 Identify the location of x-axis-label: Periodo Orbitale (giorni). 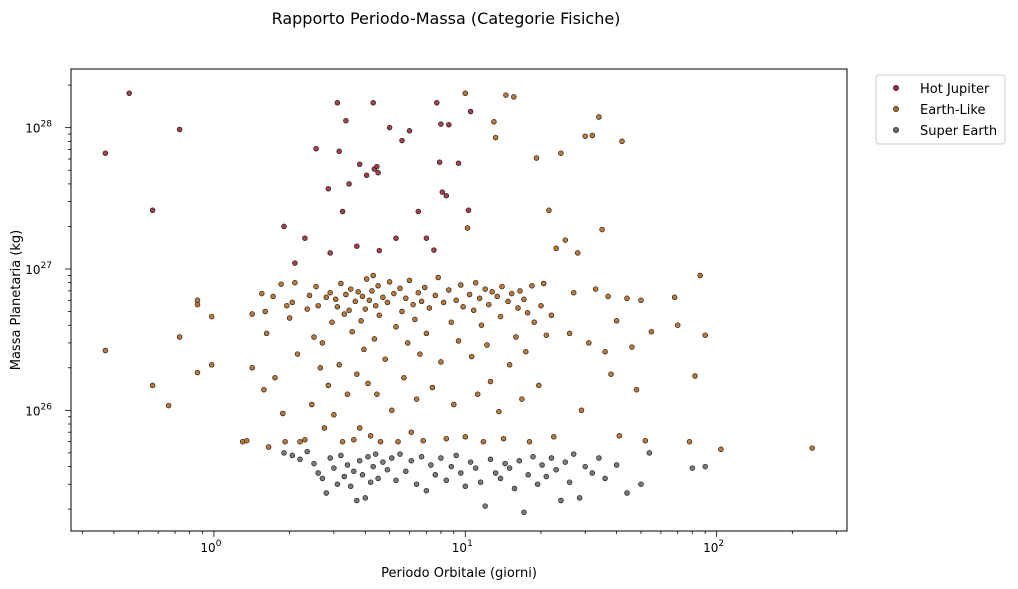
(459, 573).